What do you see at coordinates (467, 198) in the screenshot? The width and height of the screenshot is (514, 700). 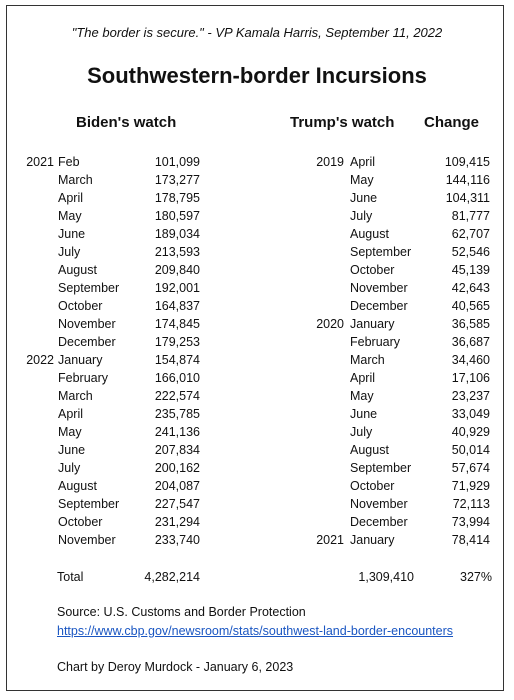 I see `trump-row-value: 104,311` at bounding box center [467, 198].